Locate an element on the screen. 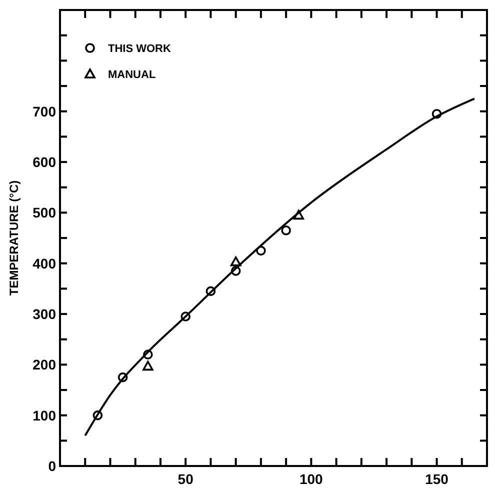 This screenshot has width=495, height=496. y-axis-title: TEMPERATURE (°C) is located at coordinates (14, 238).